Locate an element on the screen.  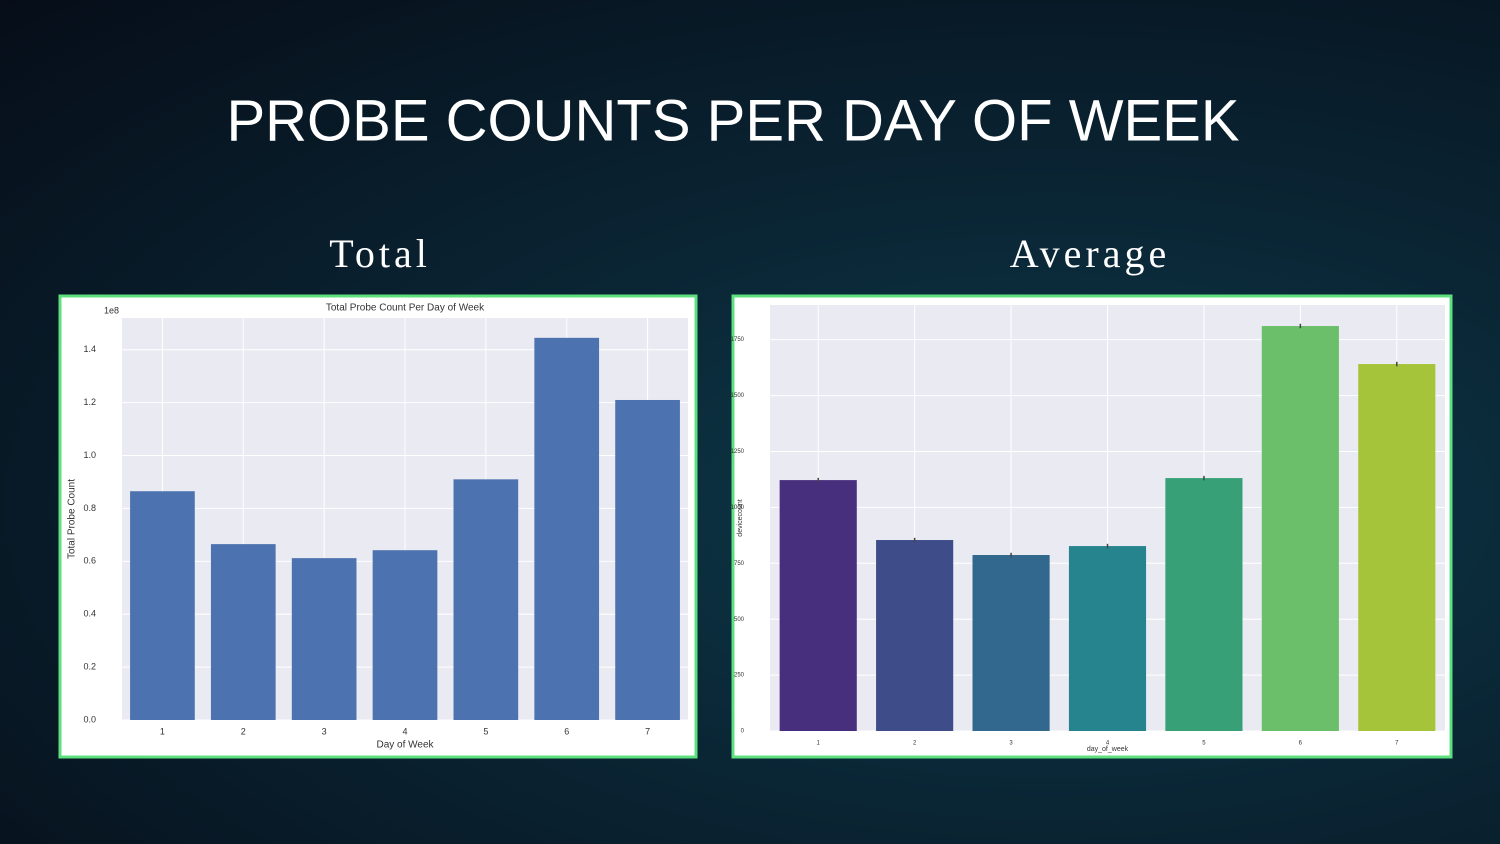
y-tick-label: 1250 is located at coordinates (738, 452).